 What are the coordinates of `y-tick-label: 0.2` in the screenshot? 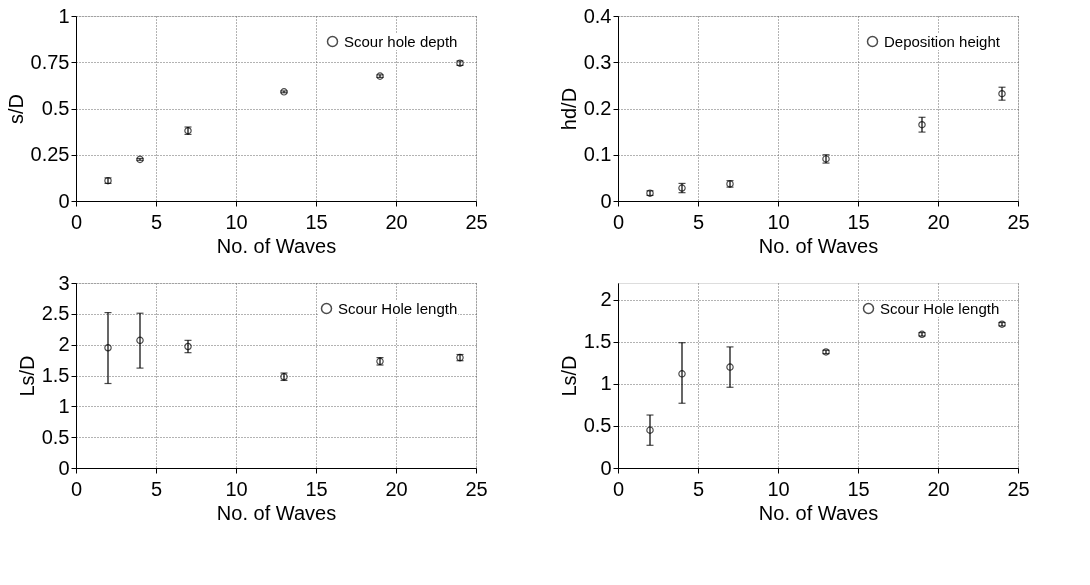 It's located at (597, 108).